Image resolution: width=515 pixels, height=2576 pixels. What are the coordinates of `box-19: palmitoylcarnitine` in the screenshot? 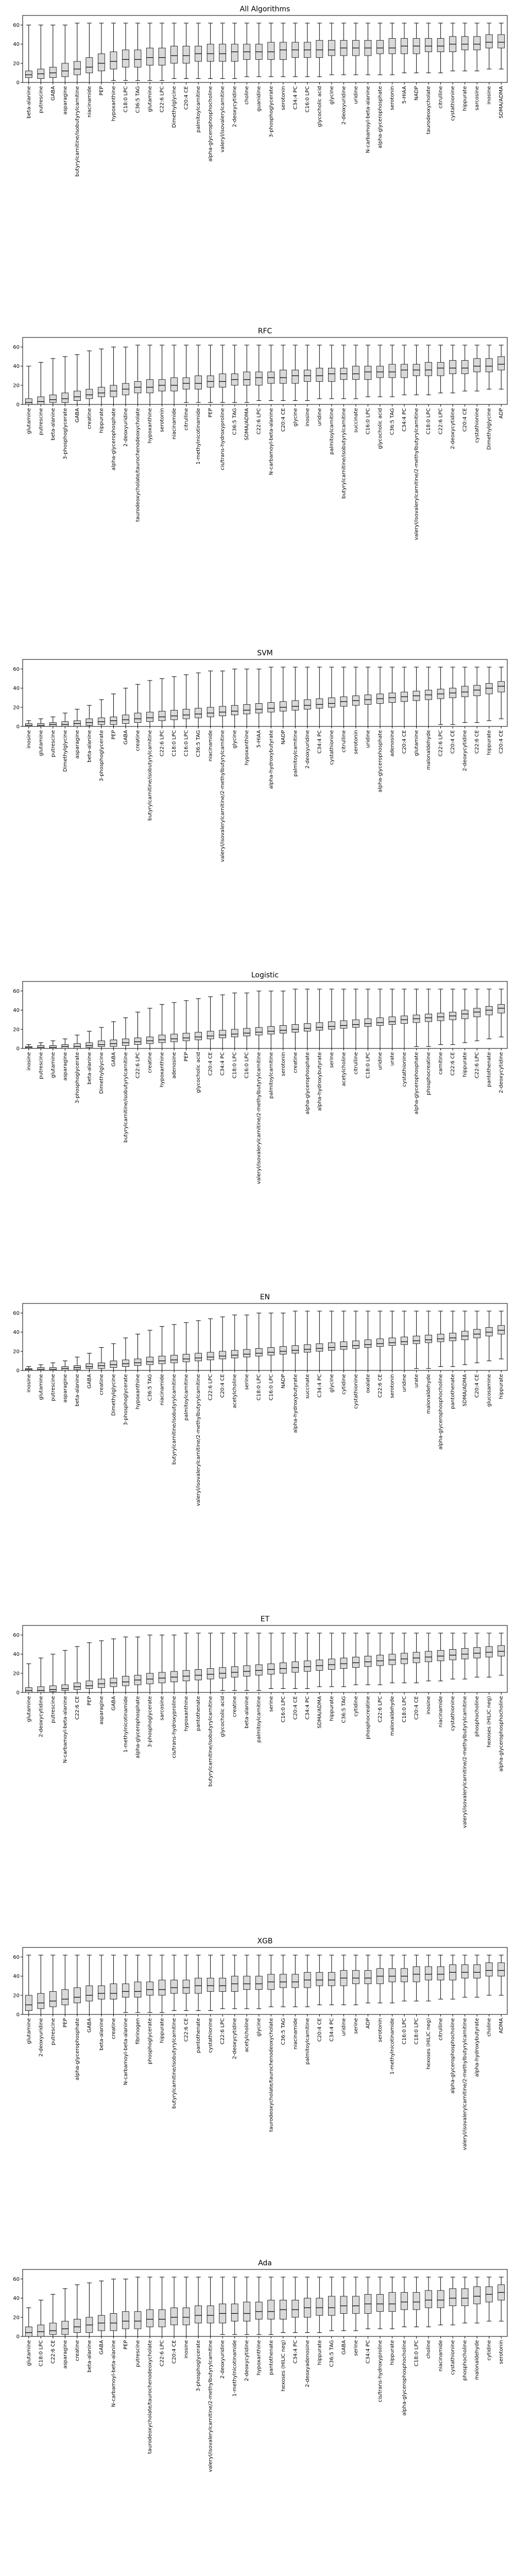 It's located at (259, 1688).